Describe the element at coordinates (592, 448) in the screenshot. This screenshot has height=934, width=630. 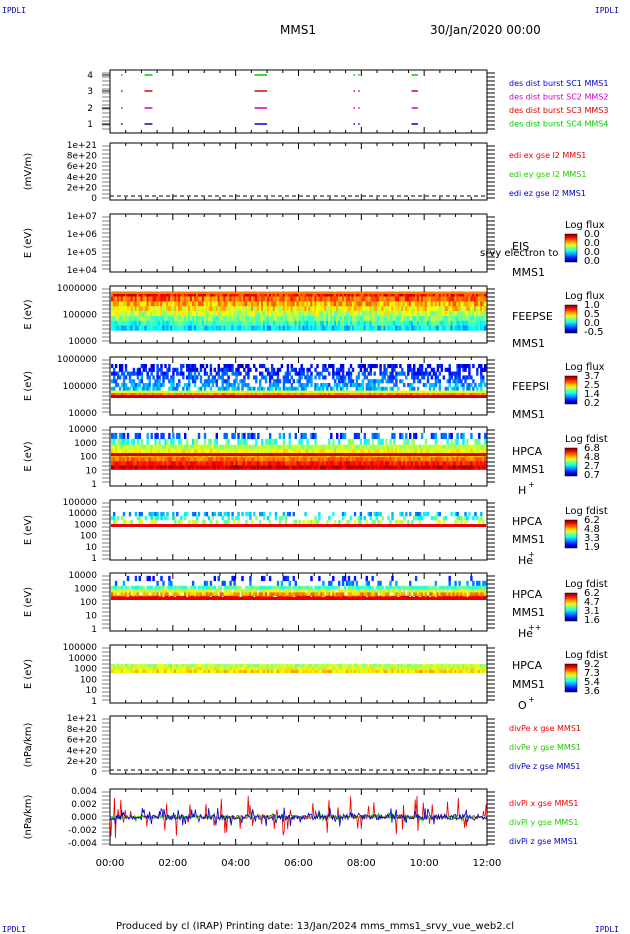
I see `colorbar-tick-label: 6.8` at that location.